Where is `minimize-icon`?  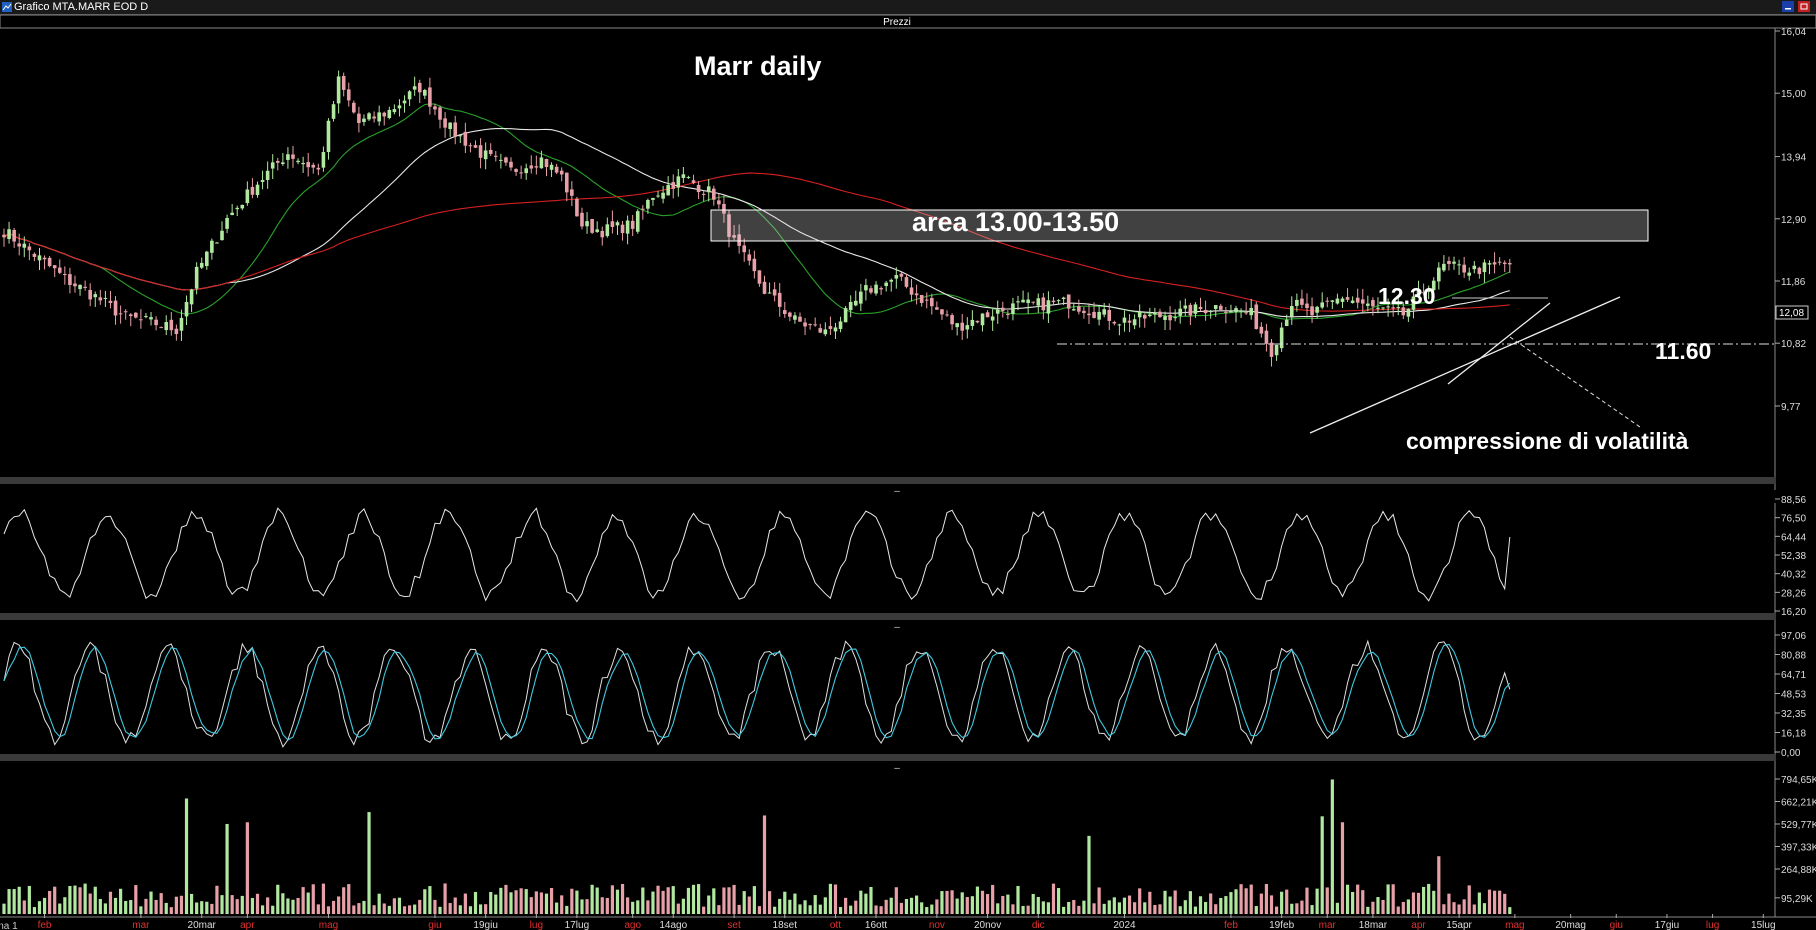 minimize-icon is located at coordinates (1788, 6).